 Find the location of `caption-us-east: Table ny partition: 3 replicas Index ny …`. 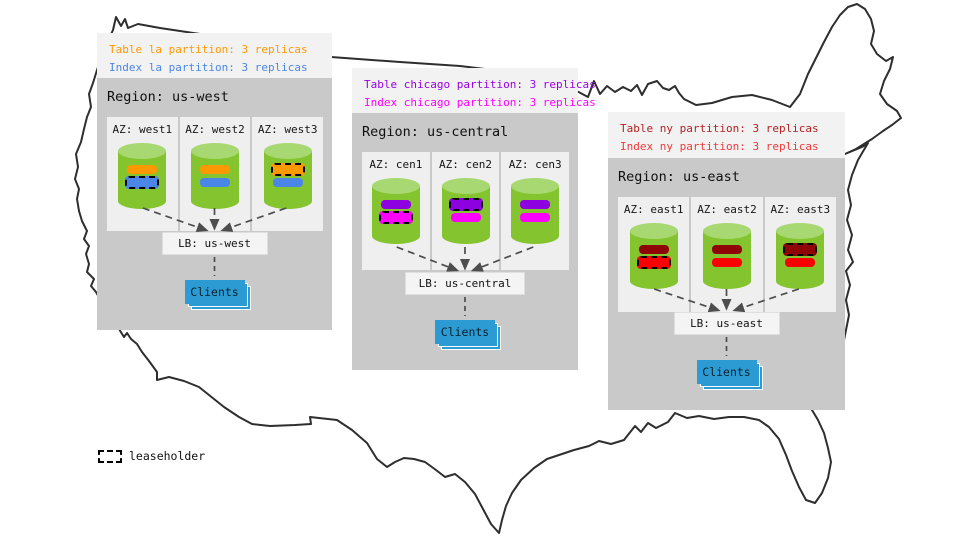

caption-us-east: Table ny partition: 3 replicas Index ny … is located at coordinates (726, 135).